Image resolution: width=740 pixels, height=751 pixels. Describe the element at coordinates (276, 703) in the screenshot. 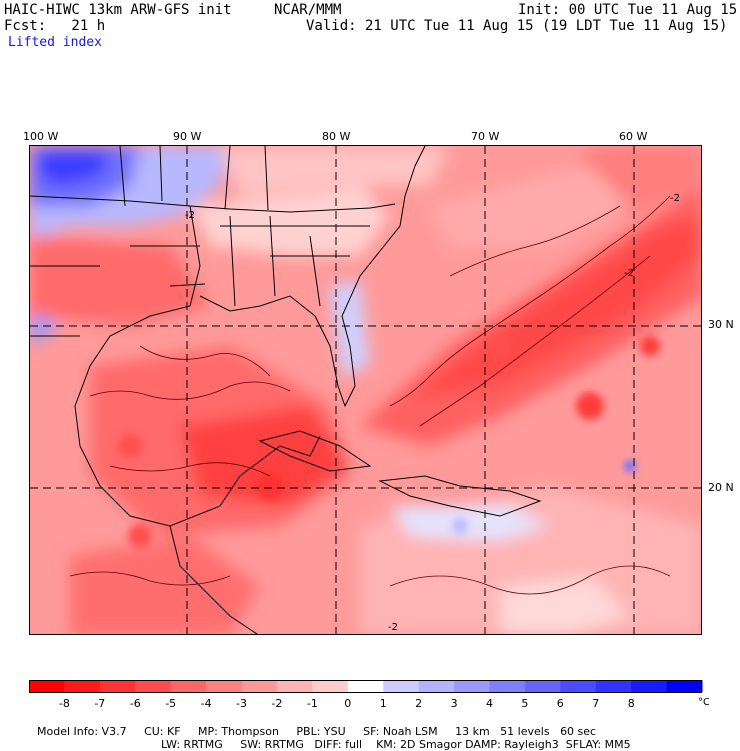

I see `colorbar-tick-label: -2` at that location.